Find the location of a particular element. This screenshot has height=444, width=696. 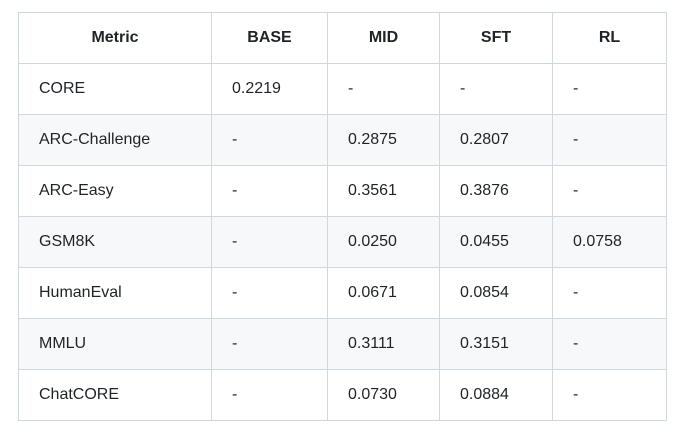

sft-value-cell: 0.3876 is located at coordinates (496, 191).